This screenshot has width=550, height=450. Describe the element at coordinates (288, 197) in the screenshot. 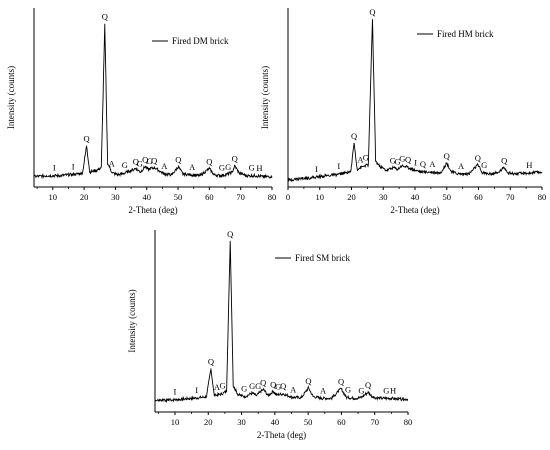

I see `x-tick-label: 0` at that location.